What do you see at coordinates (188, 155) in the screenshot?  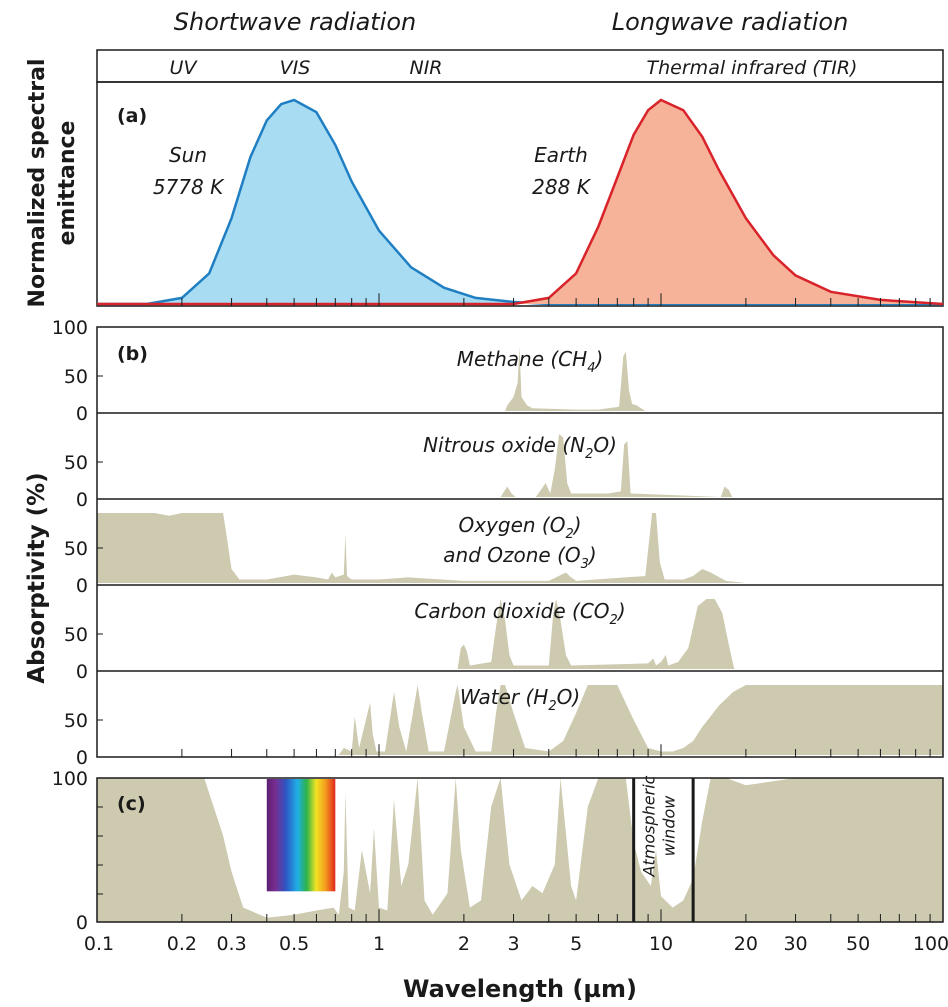 I see `sun-label-name: Sun` at bounding box center [188, 155].